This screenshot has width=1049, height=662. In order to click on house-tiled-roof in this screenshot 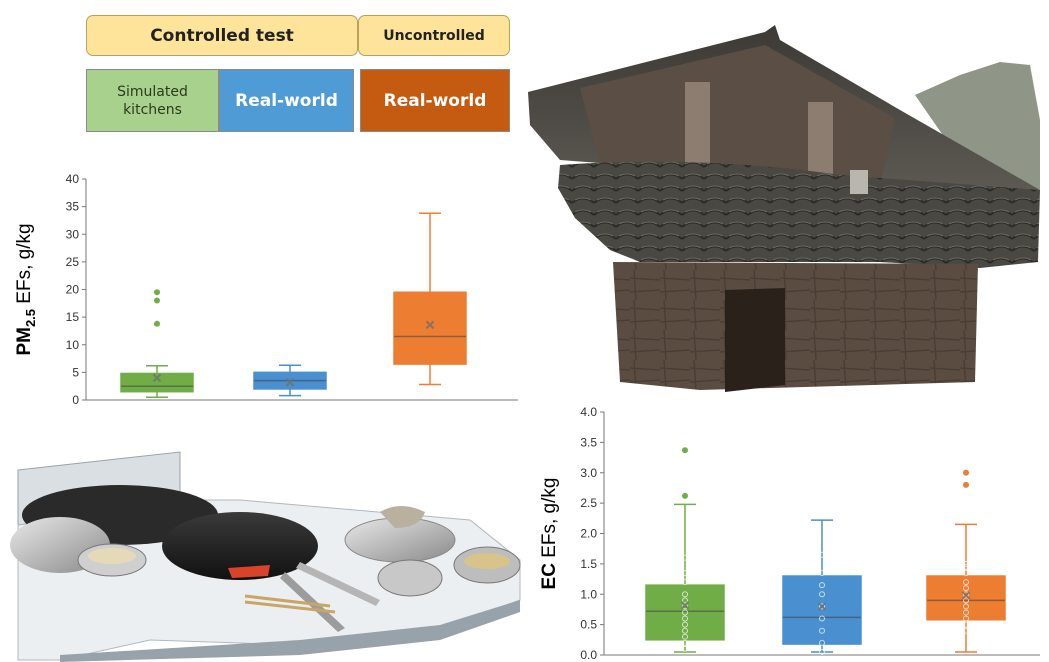, I will do `click(799, 214)`.